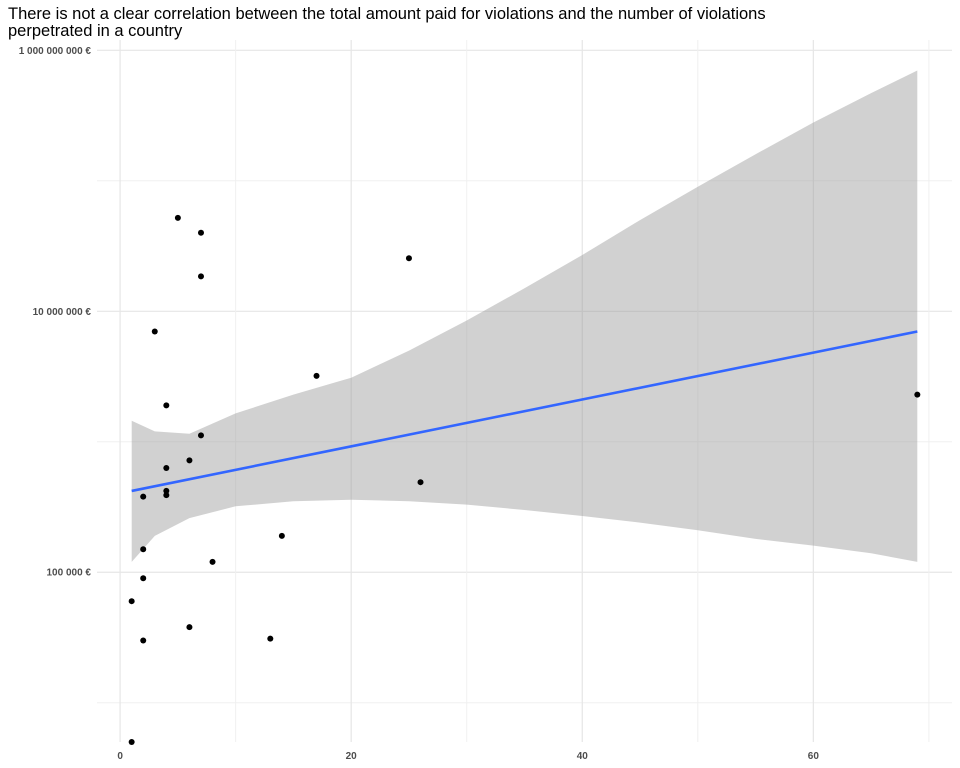  I want to click on x-tick-label-0: 0, so click(120, 756).